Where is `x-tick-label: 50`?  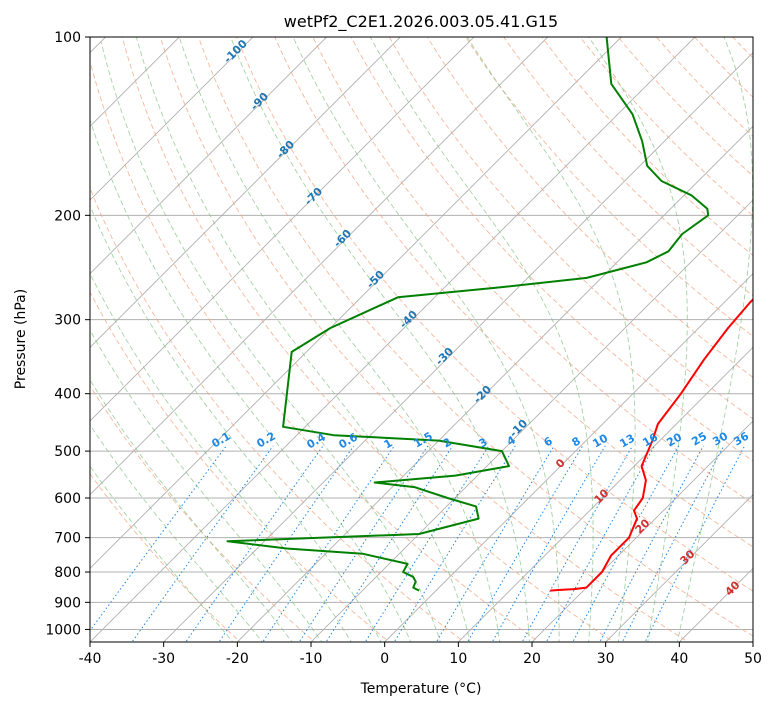
x-tick-label: 50 is located at coordinates (753, 659).